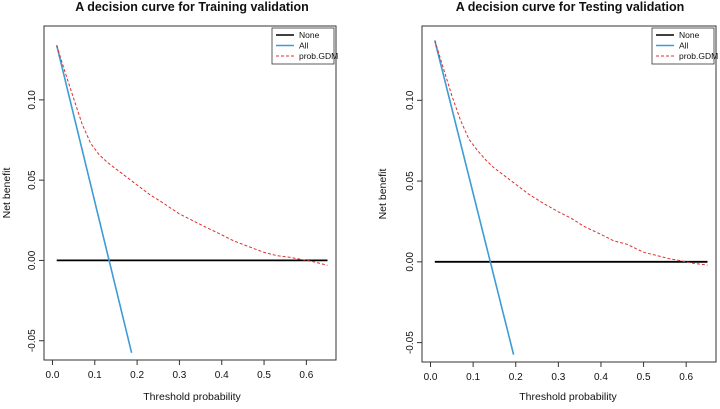 This screenshot has height=409, width=720. I want to click on chart-title: A decision curve for Training validation, so click(192, 7).